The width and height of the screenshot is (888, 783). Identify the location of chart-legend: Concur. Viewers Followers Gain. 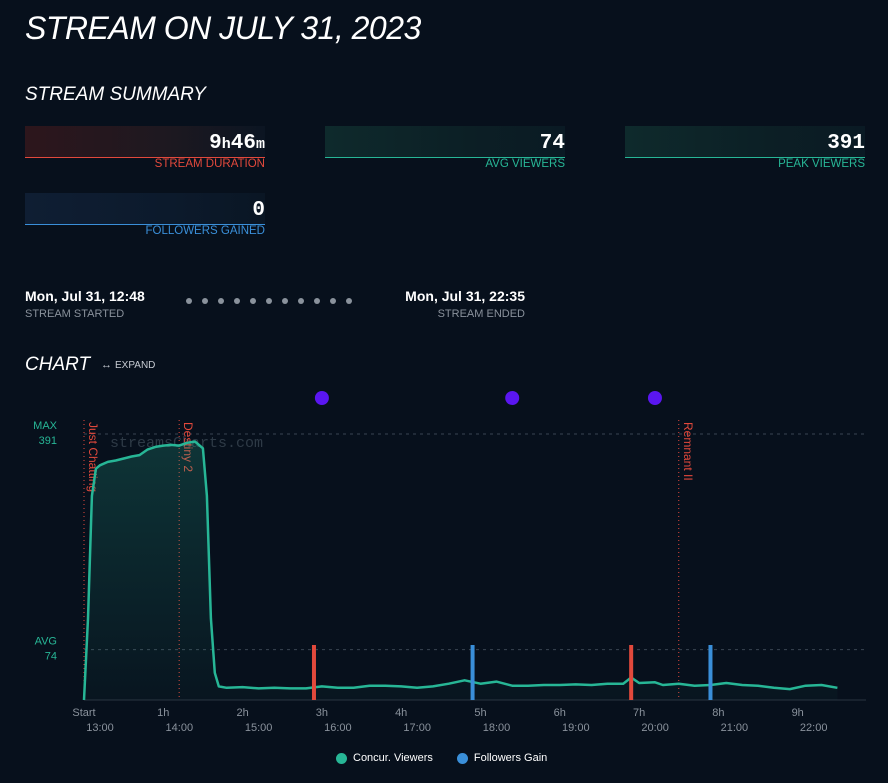
(441, 758).